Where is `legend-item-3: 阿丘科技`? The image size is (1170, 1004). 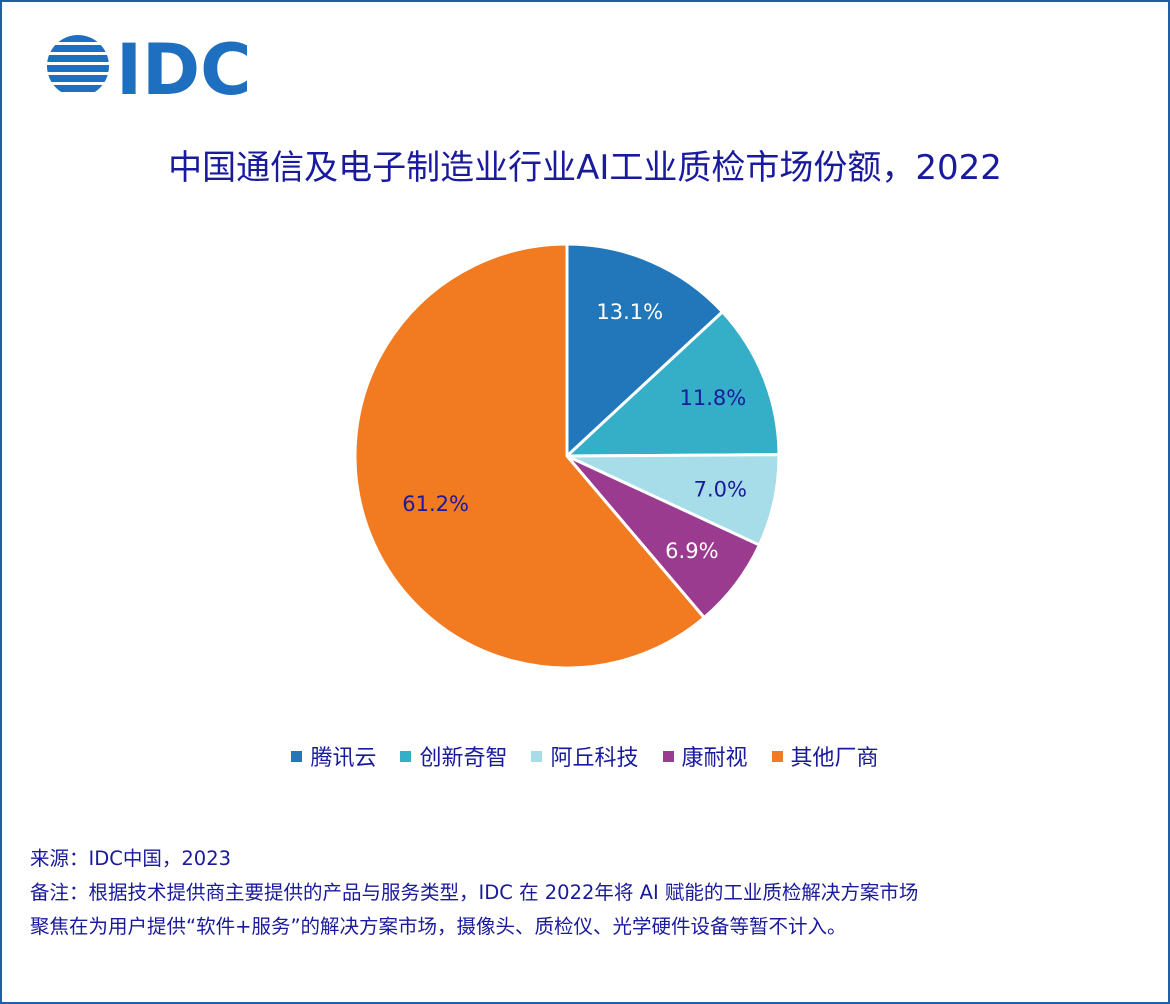
legend-item-3: 阿丘科技 is located at coordinates (585, 756).